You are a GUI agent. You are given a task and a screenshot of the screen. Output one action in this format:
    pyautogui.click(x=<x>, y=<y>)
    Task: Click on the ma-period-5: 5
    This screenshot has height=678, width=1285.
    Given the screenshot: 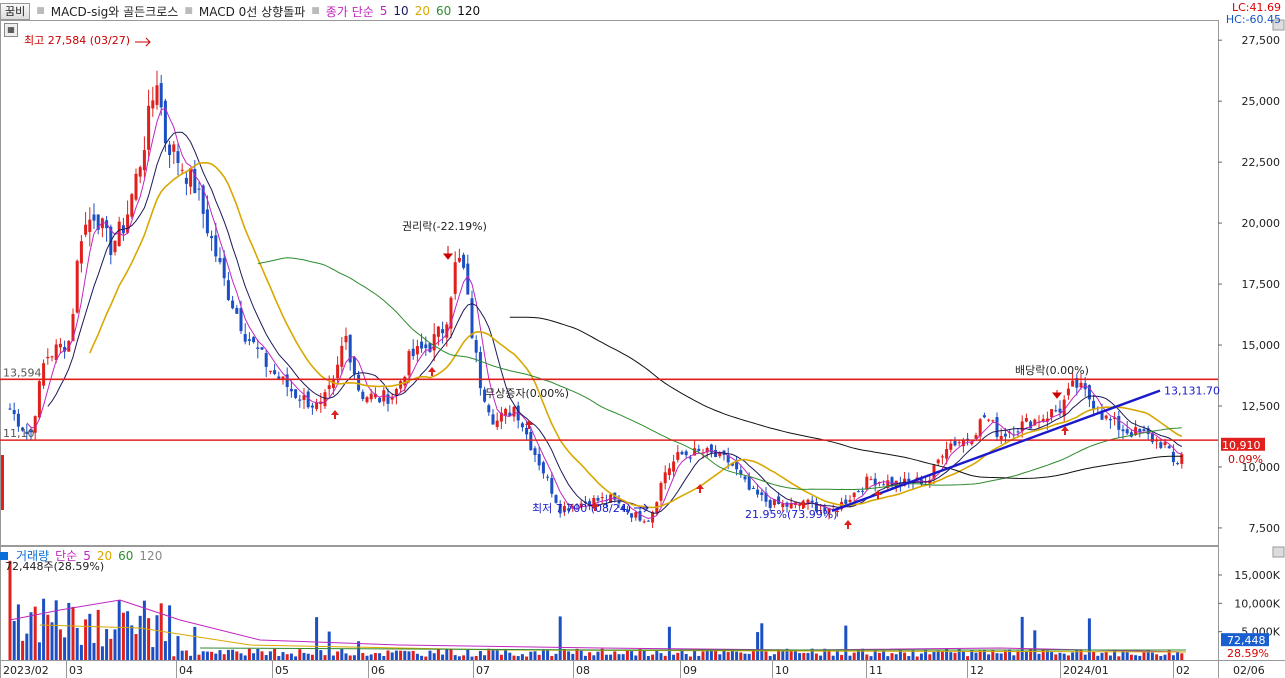 What is the action you would take?
    pyautogui.click(x=383, y=11)
    